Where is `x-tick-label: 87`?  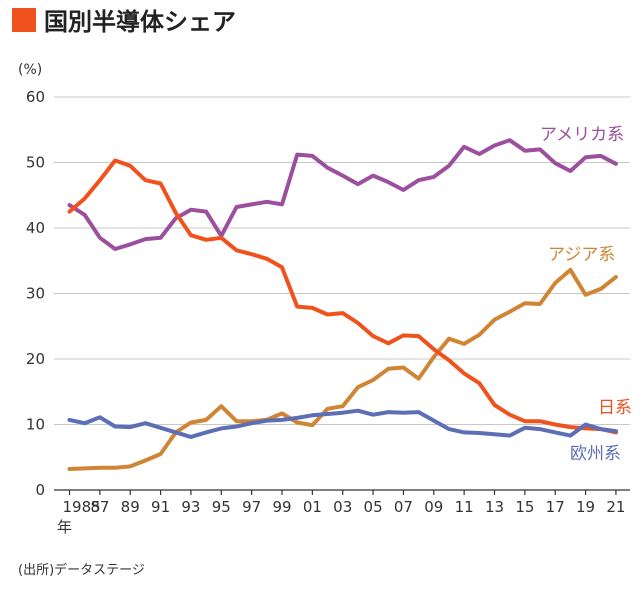 x-tick-label: 87 is located at coordinates (99, 507).